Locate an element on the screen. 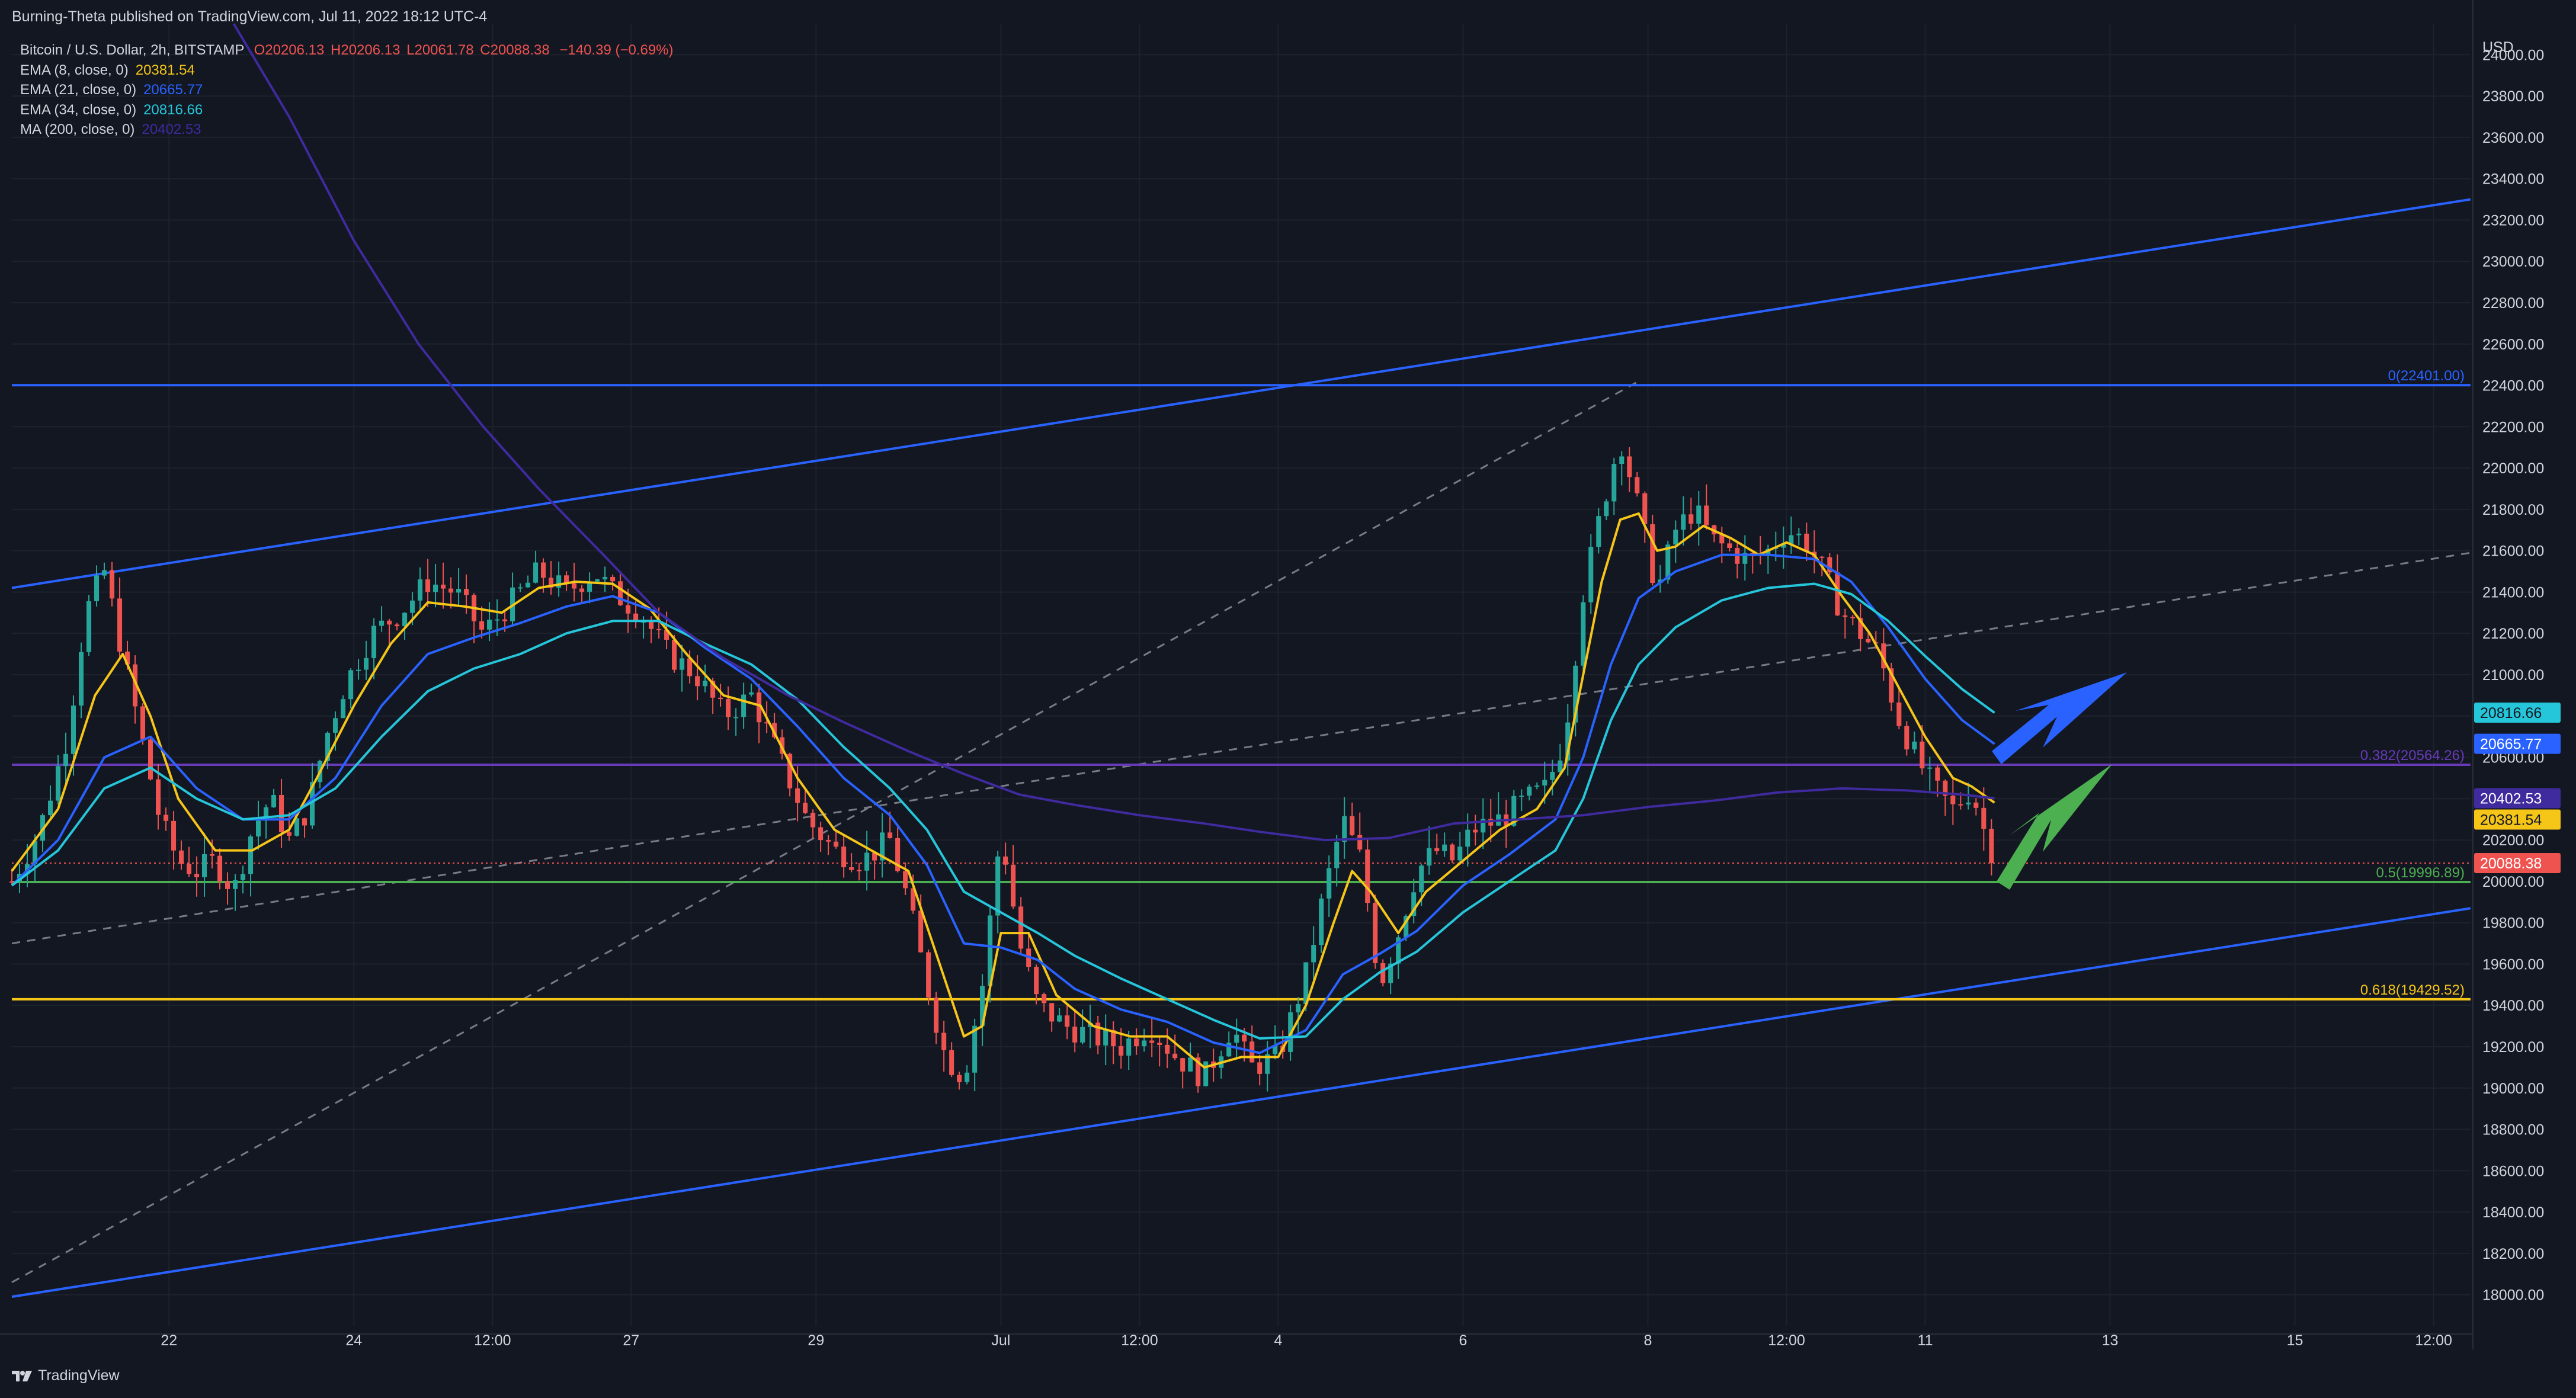 The width and height of the screenshot is (2576, 1398). y-tick-label: 18000.00 is located at coordinates (2513, 1296).